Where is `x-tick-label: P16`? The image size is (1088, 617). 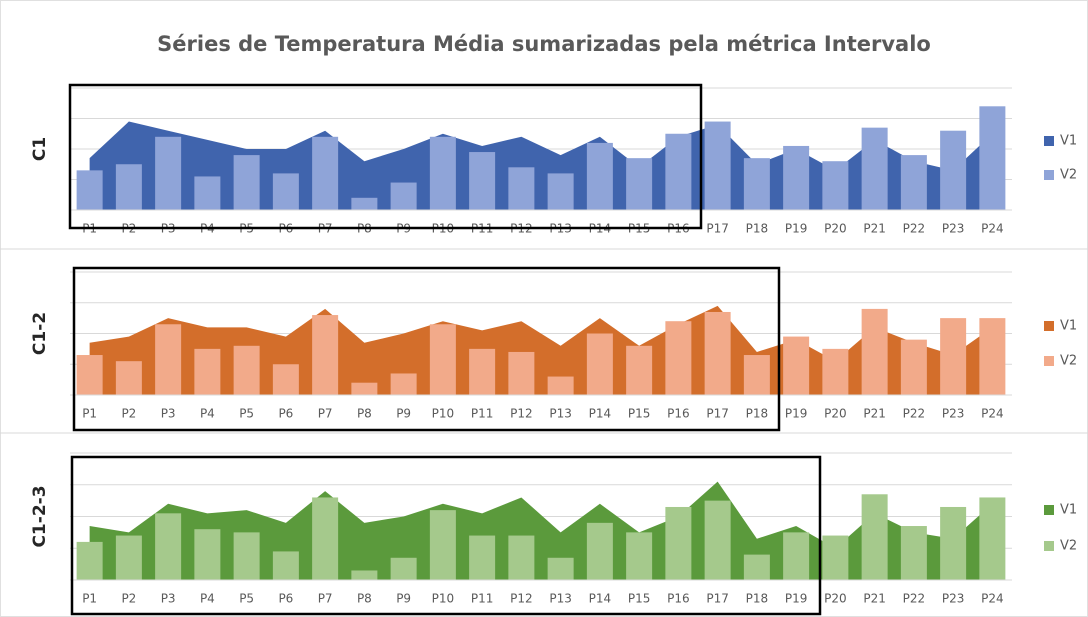
x-tick-label: P16 is located at coordinates (678, 599).